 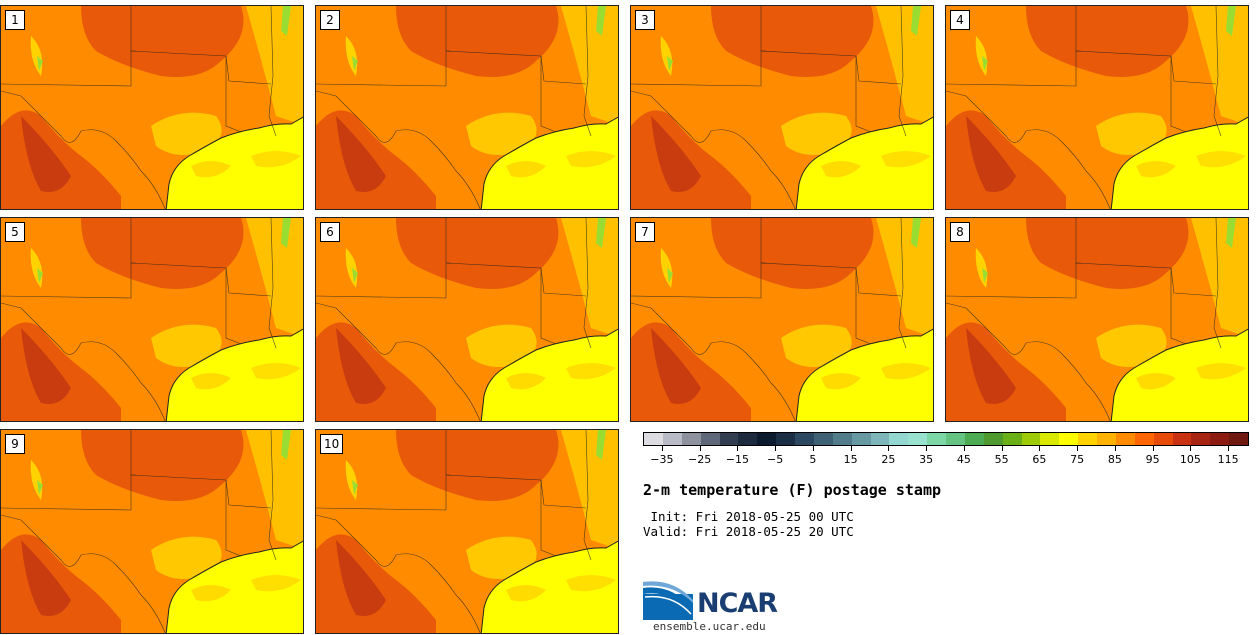 I want to click on member-panel-10: 10, so click(x=467, y=531).